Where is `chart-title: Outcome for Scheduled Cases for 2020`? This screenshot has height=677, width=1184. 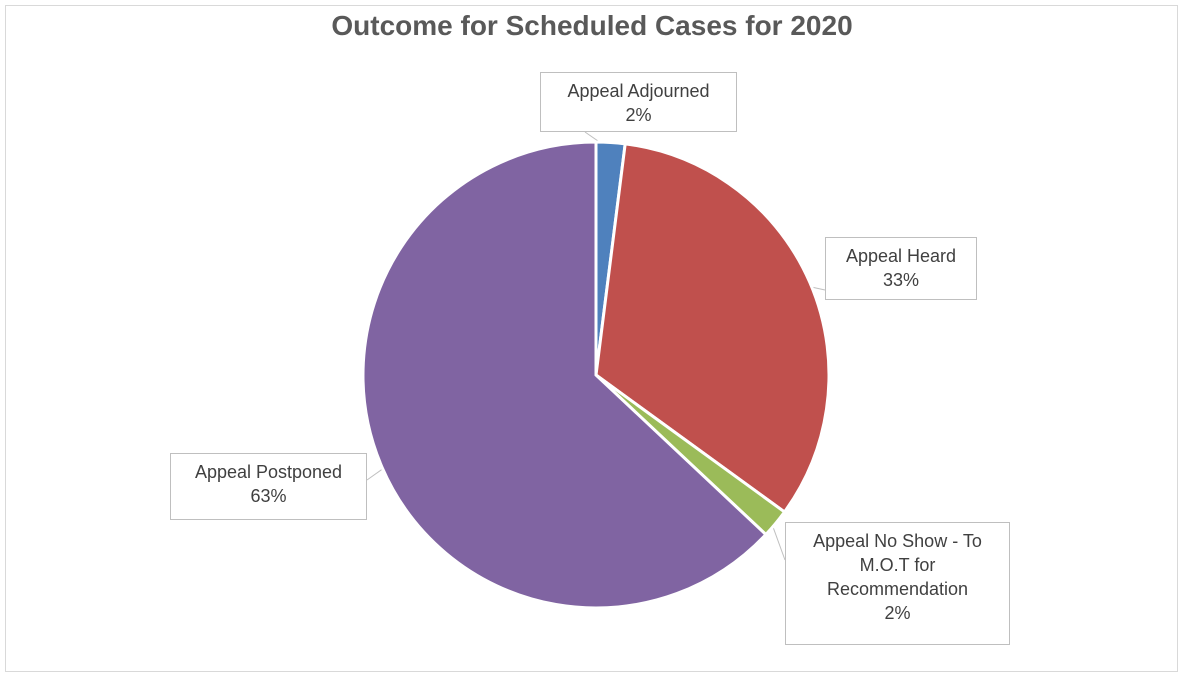 chart-title: Outcome for Scheduled Cases for 2020 is located at coordinates (592, 25).